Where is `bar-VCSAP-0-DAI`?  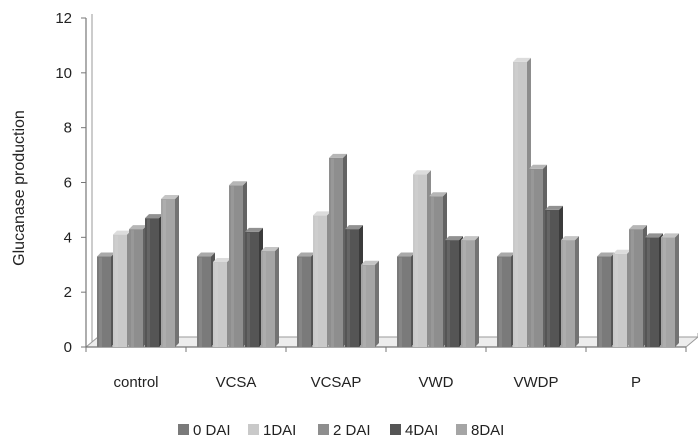
bar-VCSAP-0-DAI is located at coordinates (306, 299).